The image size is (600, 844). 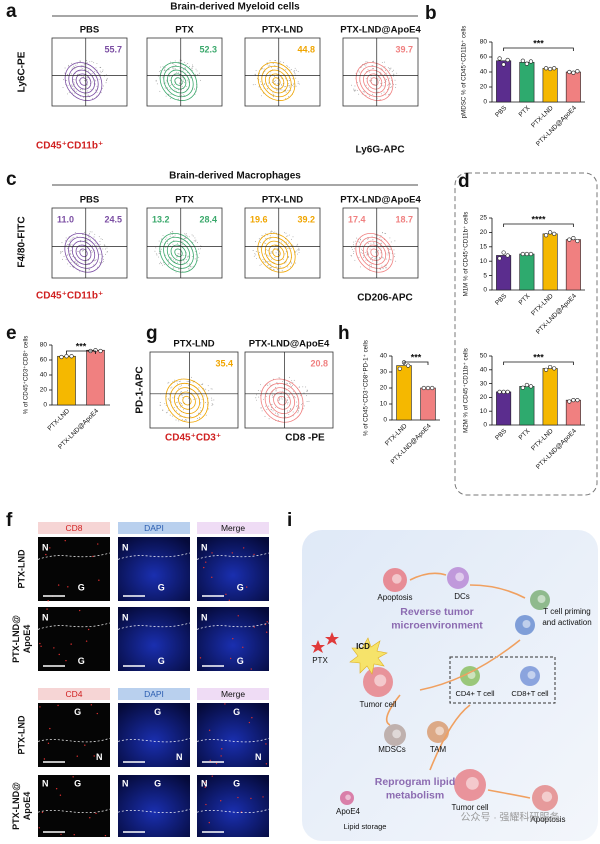 What do you see at coordinates (9, 520) in the screenshot?
I see `panel-label: f` at bounding box center [9, 520].